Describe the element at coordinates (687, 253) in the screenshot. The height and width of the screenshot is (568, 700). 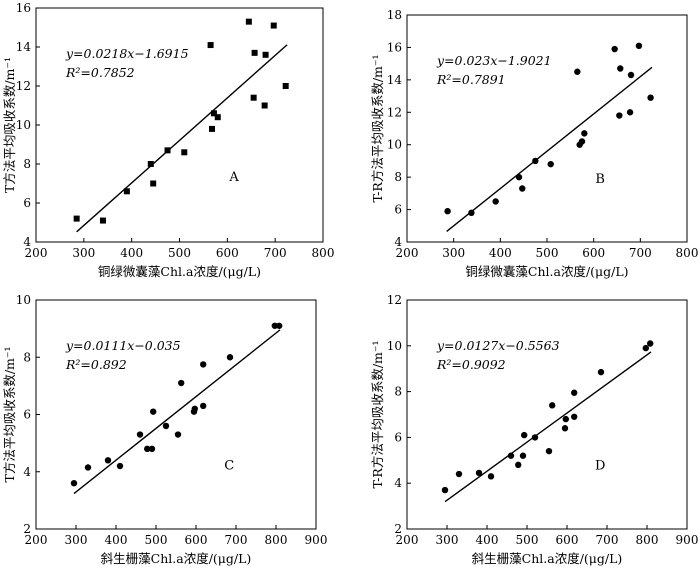
I see `panel-b-x-tick-label: 800` at that location.